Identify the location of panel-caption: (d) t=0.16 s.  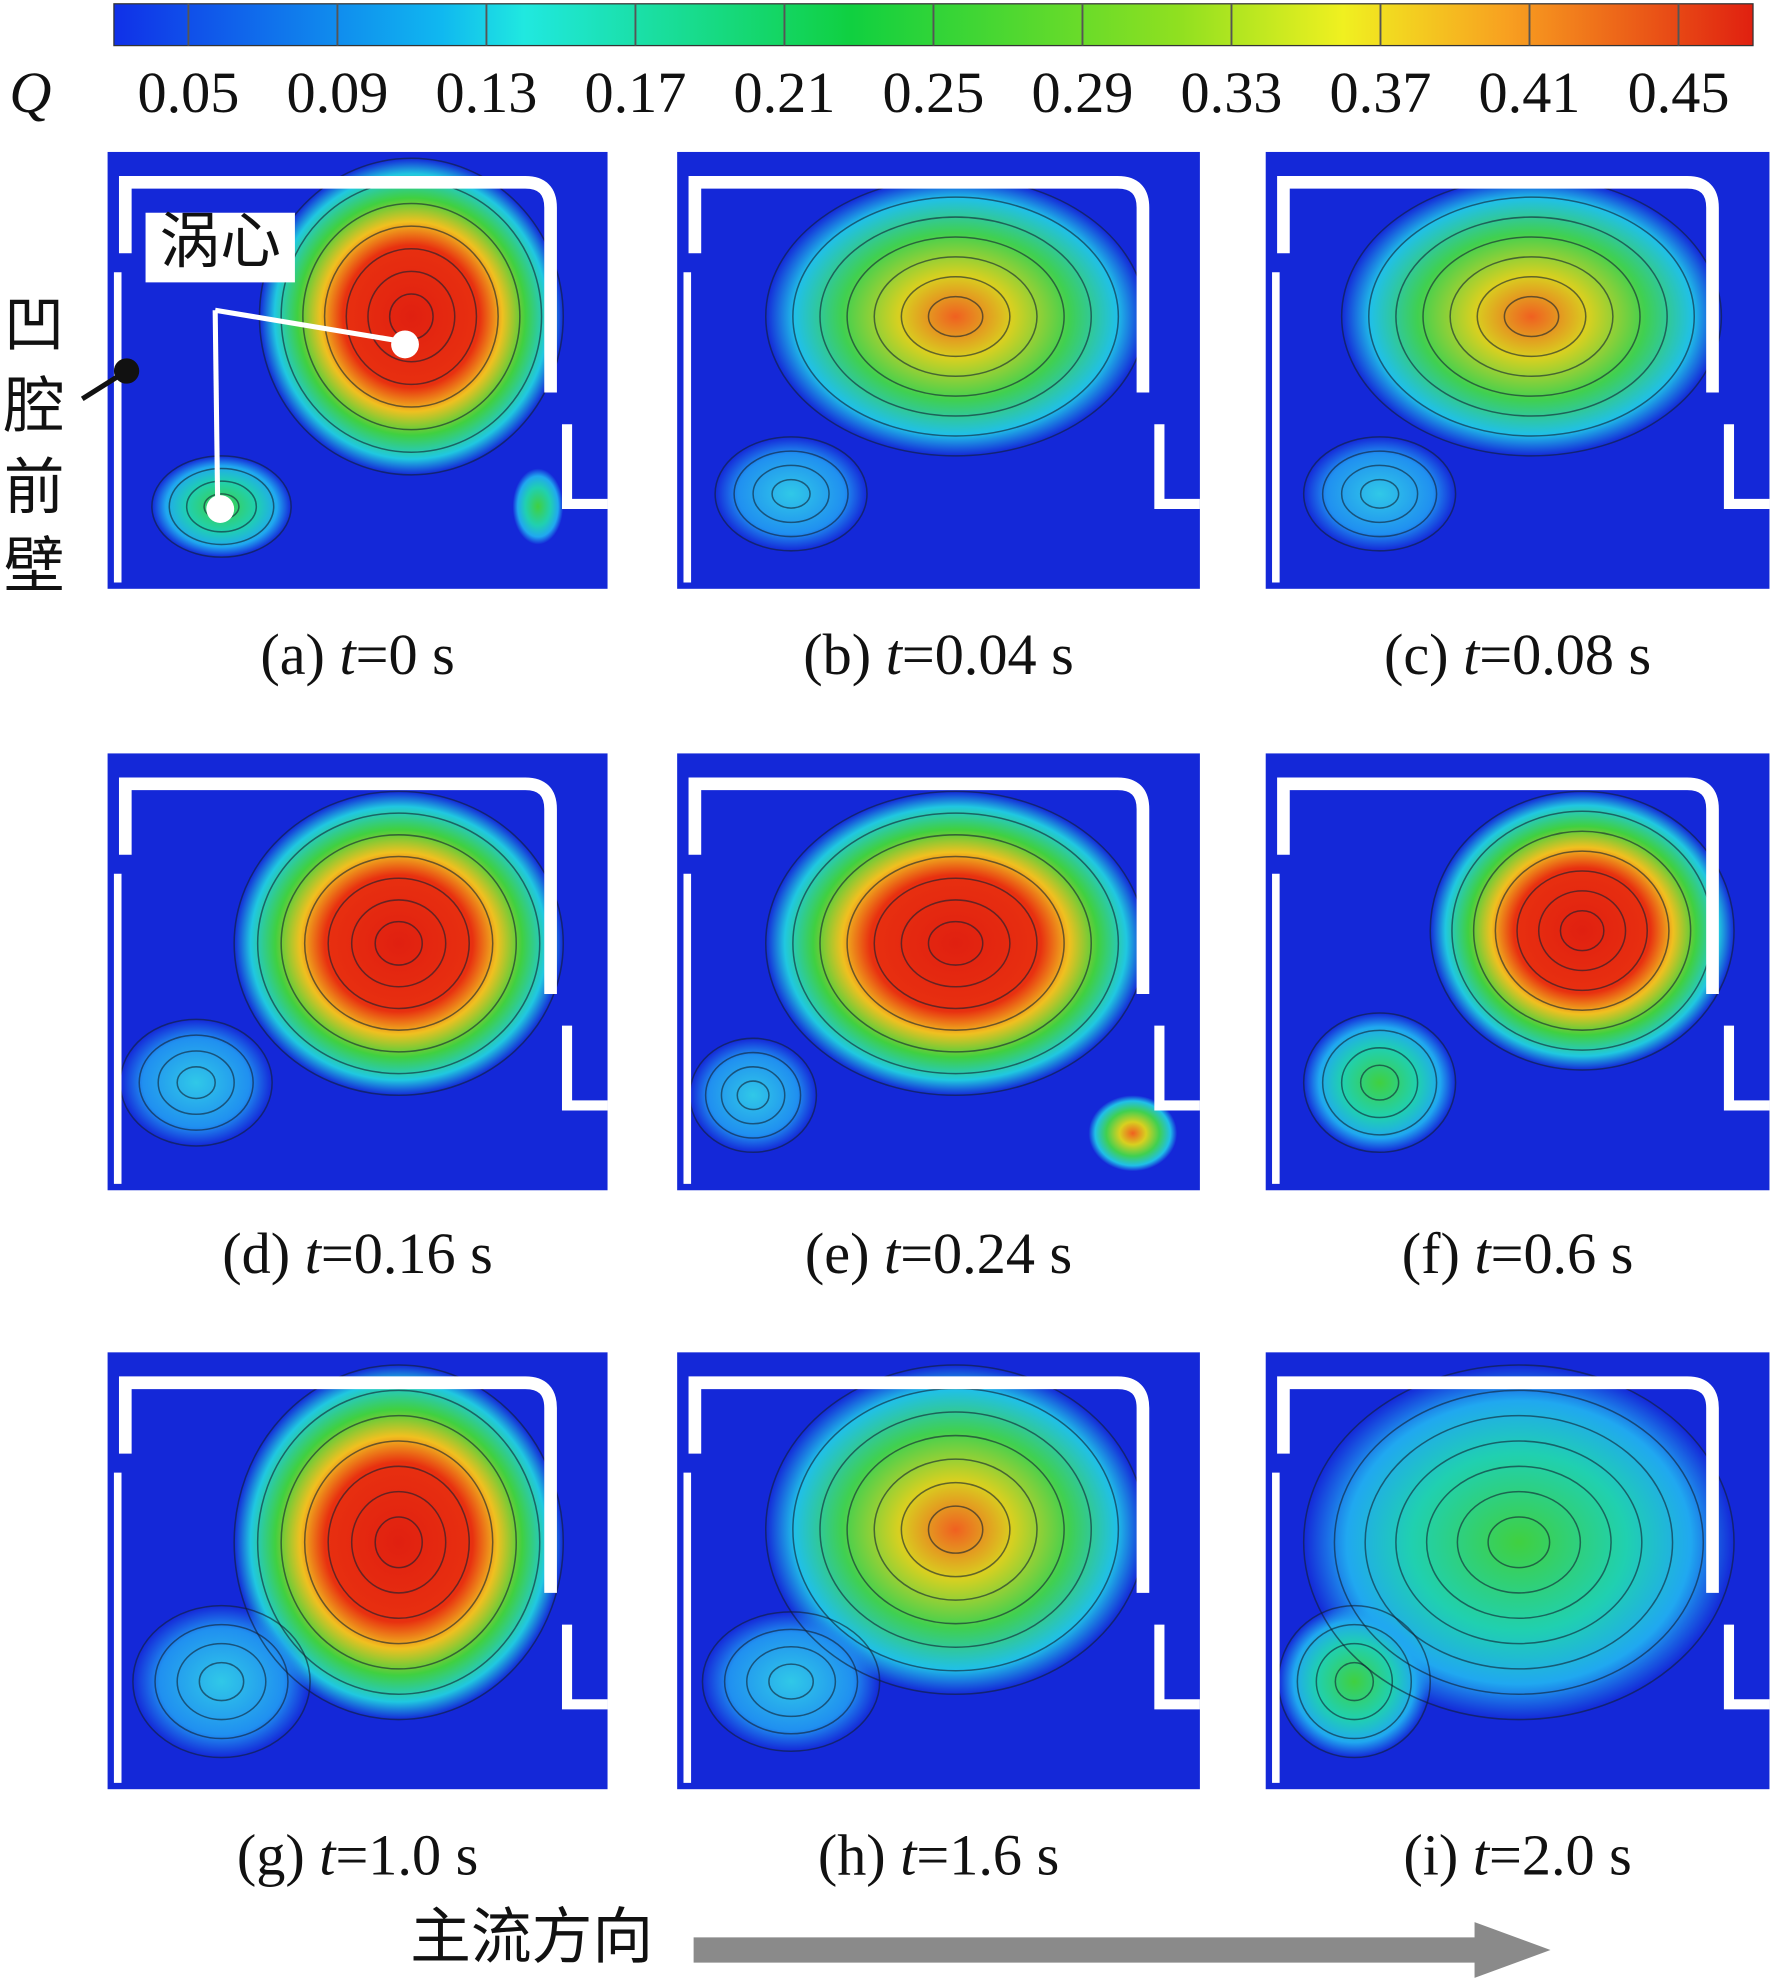
(357, 1253).